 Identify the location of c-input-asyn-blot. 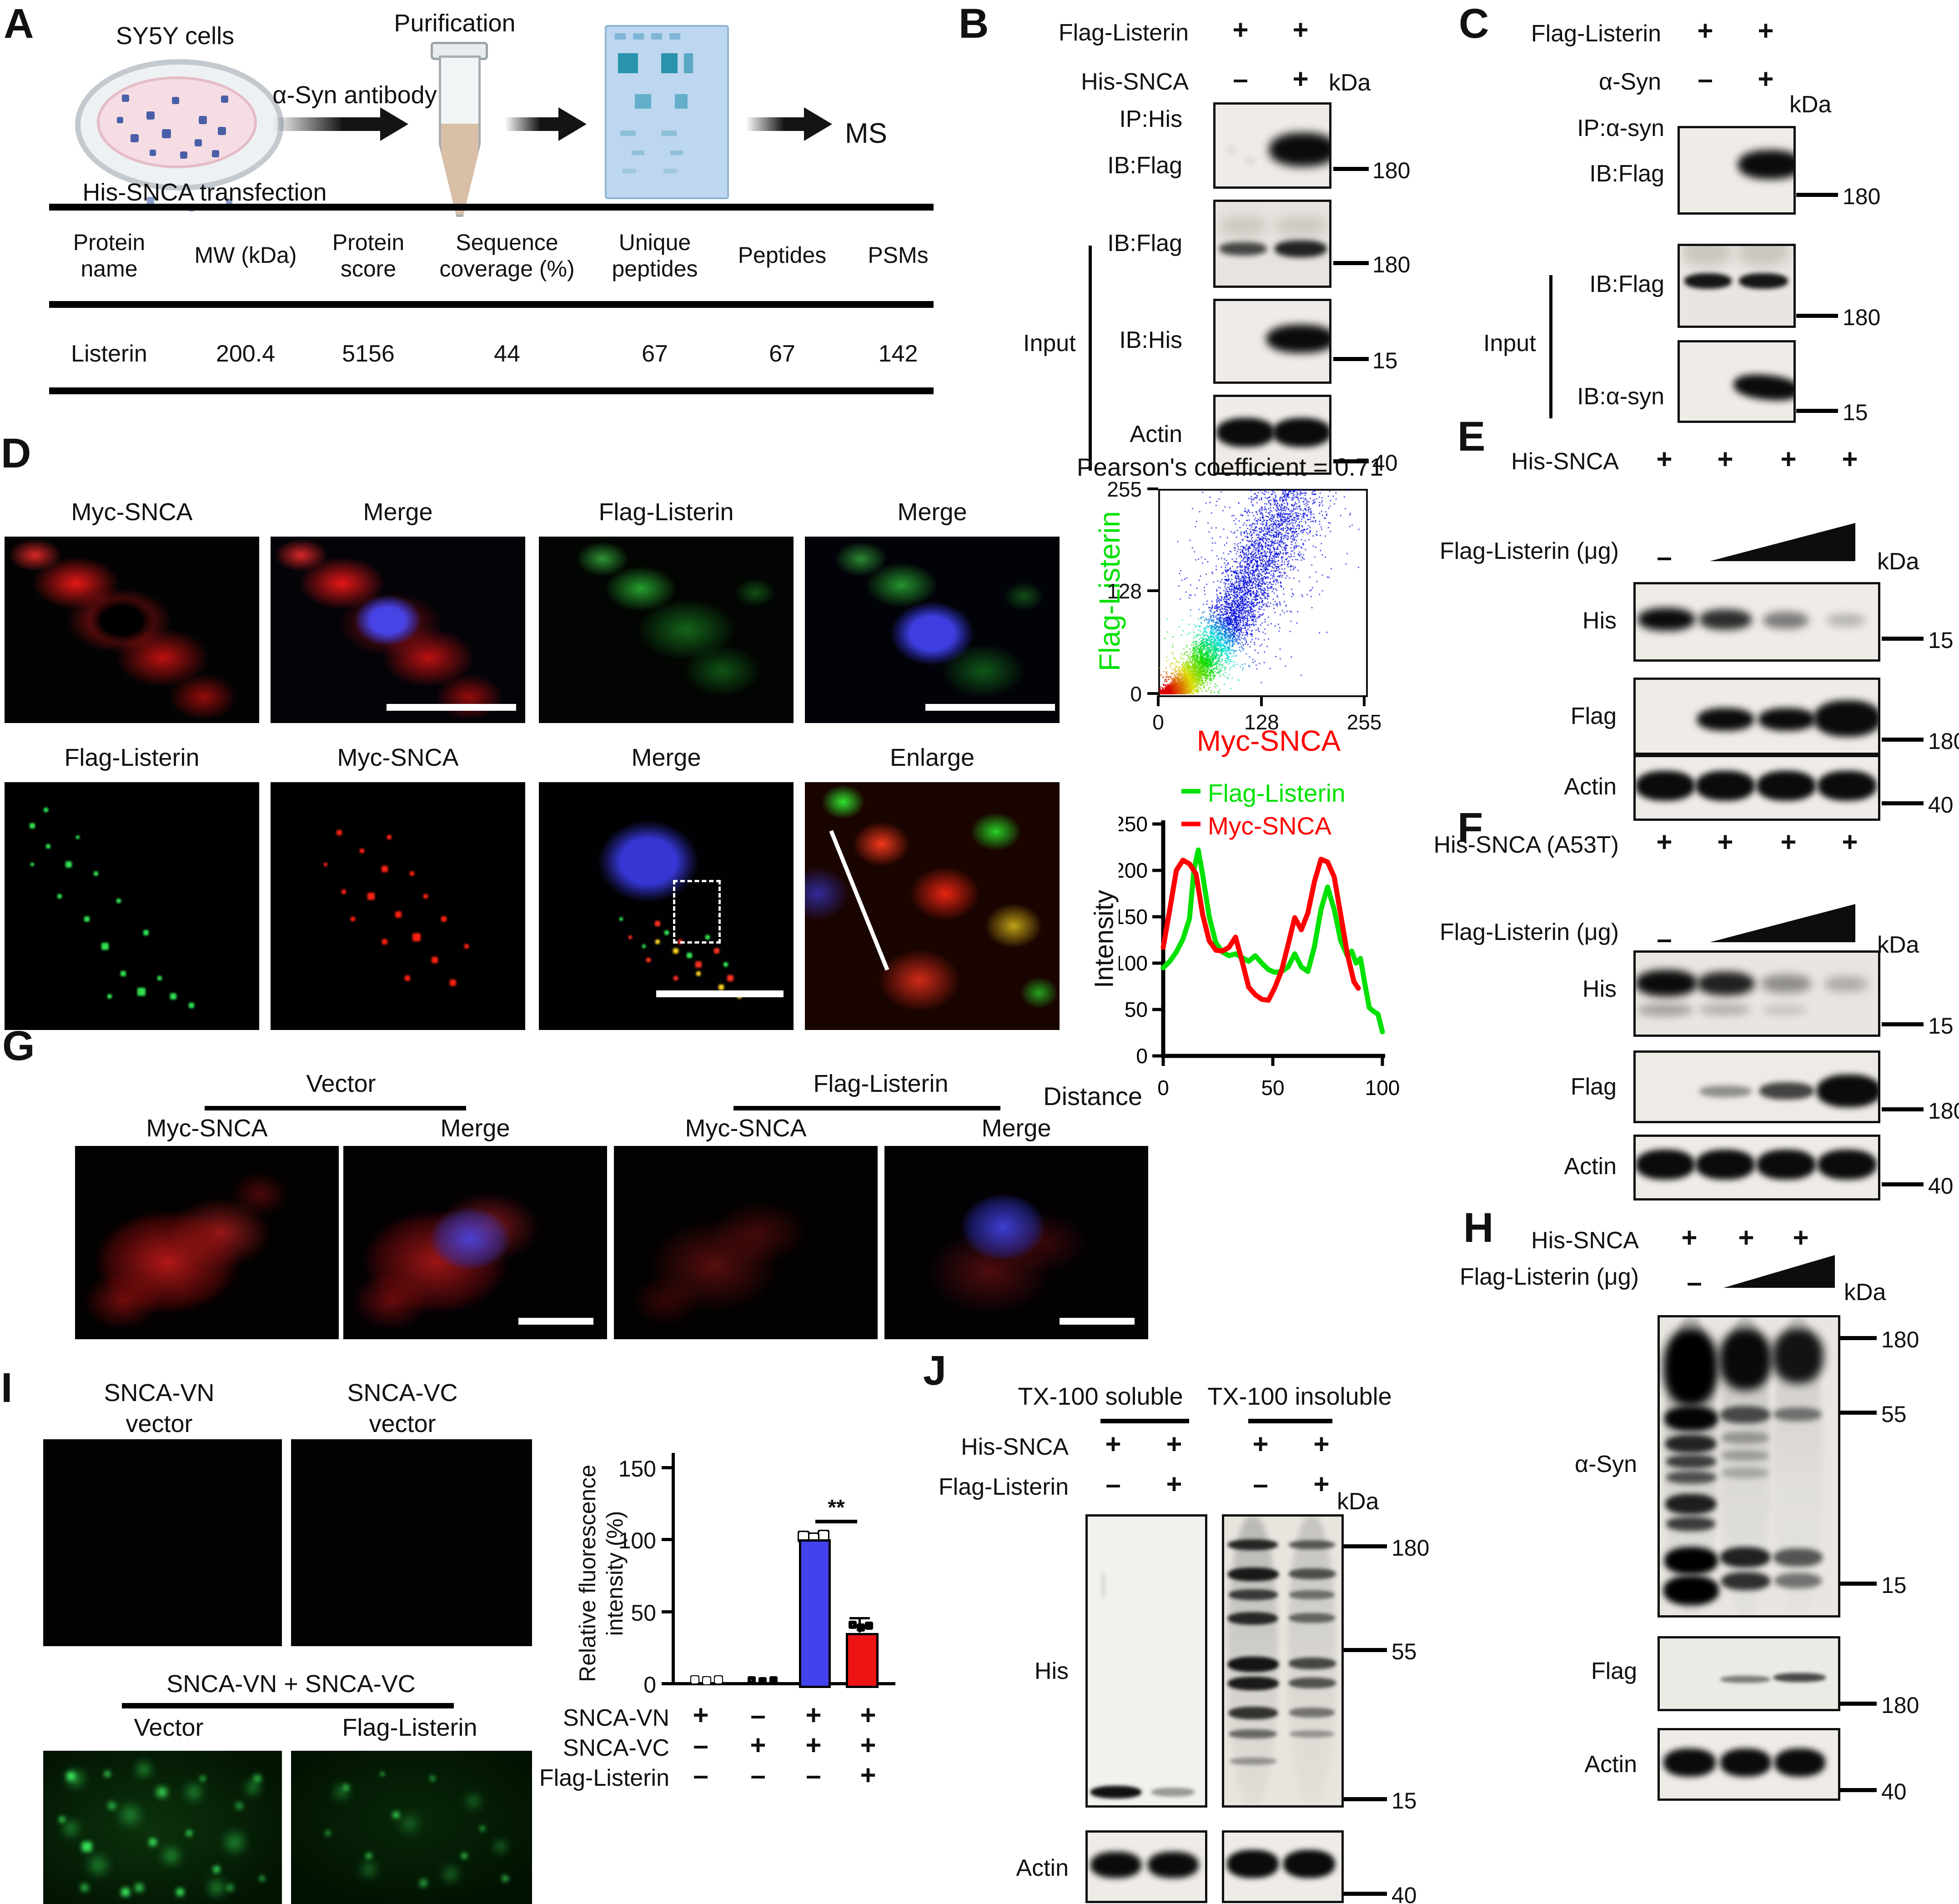
(1737, 381).